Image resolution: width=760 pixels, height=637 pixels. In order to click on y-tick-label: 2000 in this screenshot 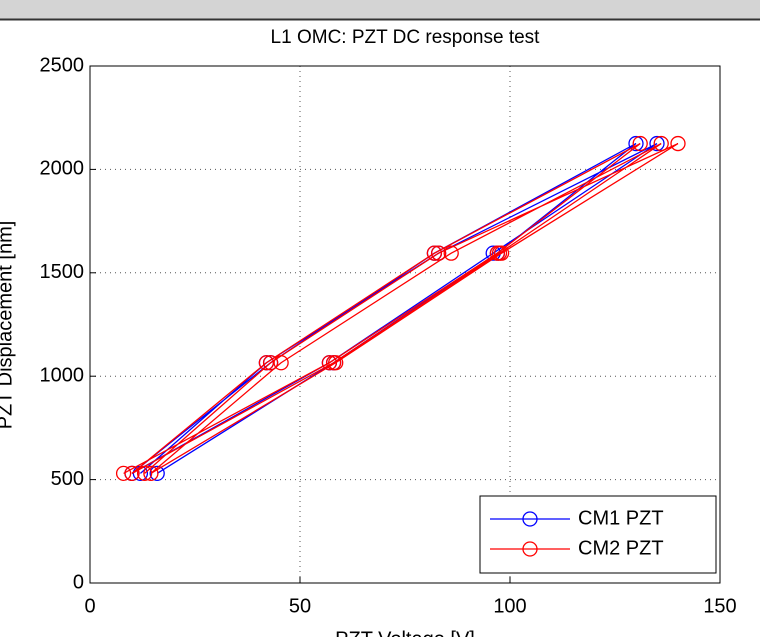, I will do `click(62, 169)`.